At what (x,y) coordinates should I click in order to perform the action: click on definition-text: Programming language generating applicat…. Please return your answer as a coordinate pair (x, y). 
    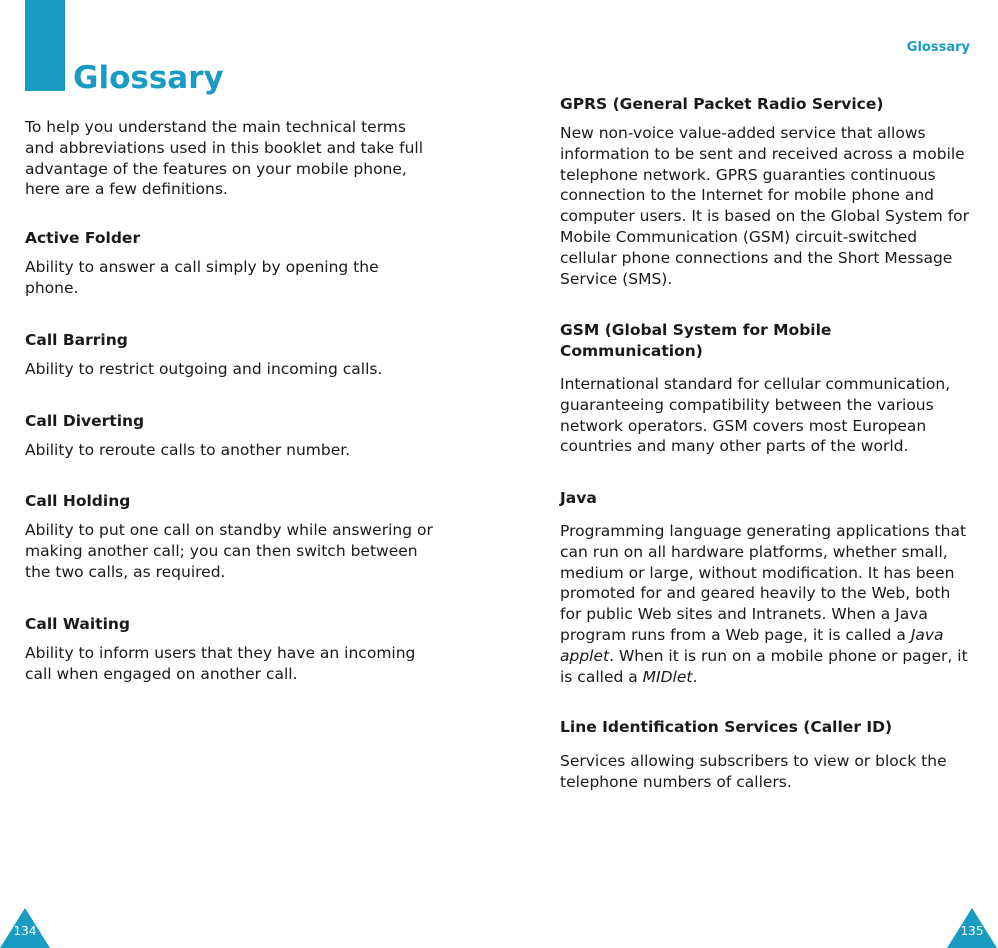
    Looking at the image, I should click on (763, 583).